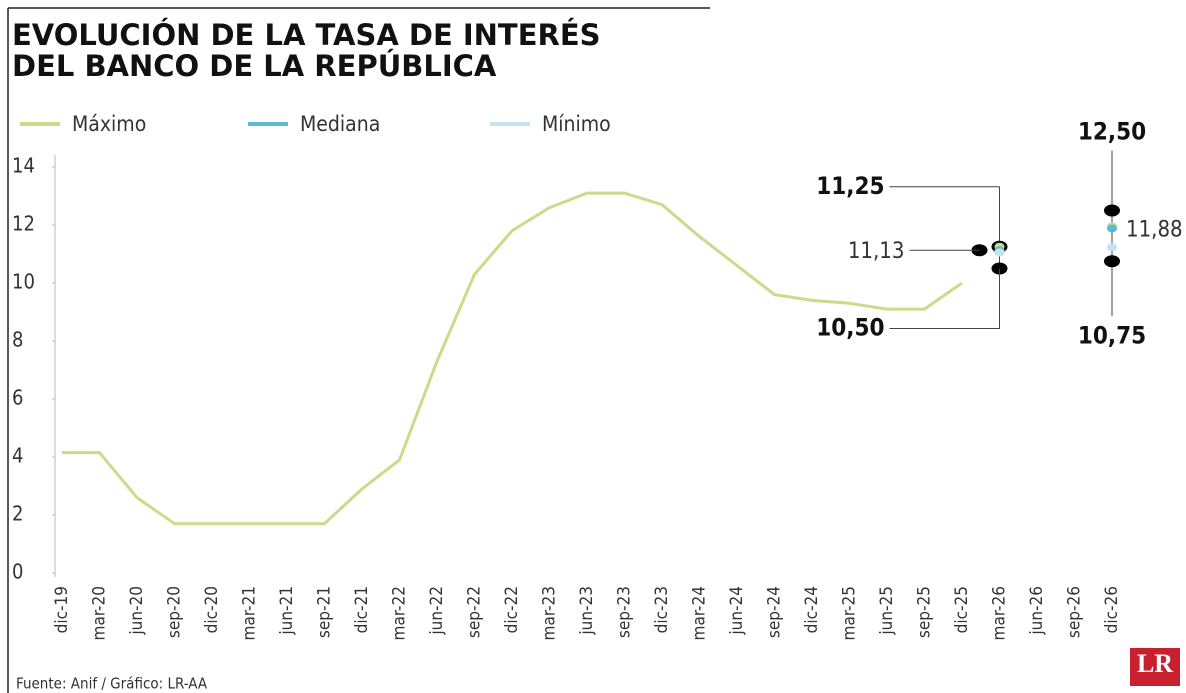  Describe the element at coordinates (775, 612) in the screenshot. I see `x-tick-label: sep-24` at that location.